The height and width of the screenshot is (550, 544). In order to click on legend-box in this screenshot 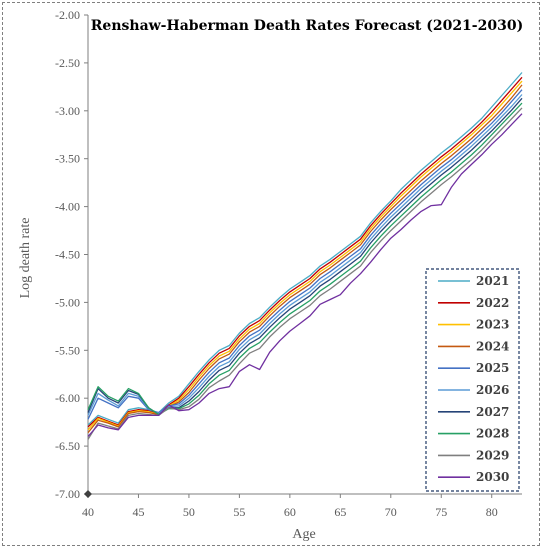, I will do `click(472, 380)`.